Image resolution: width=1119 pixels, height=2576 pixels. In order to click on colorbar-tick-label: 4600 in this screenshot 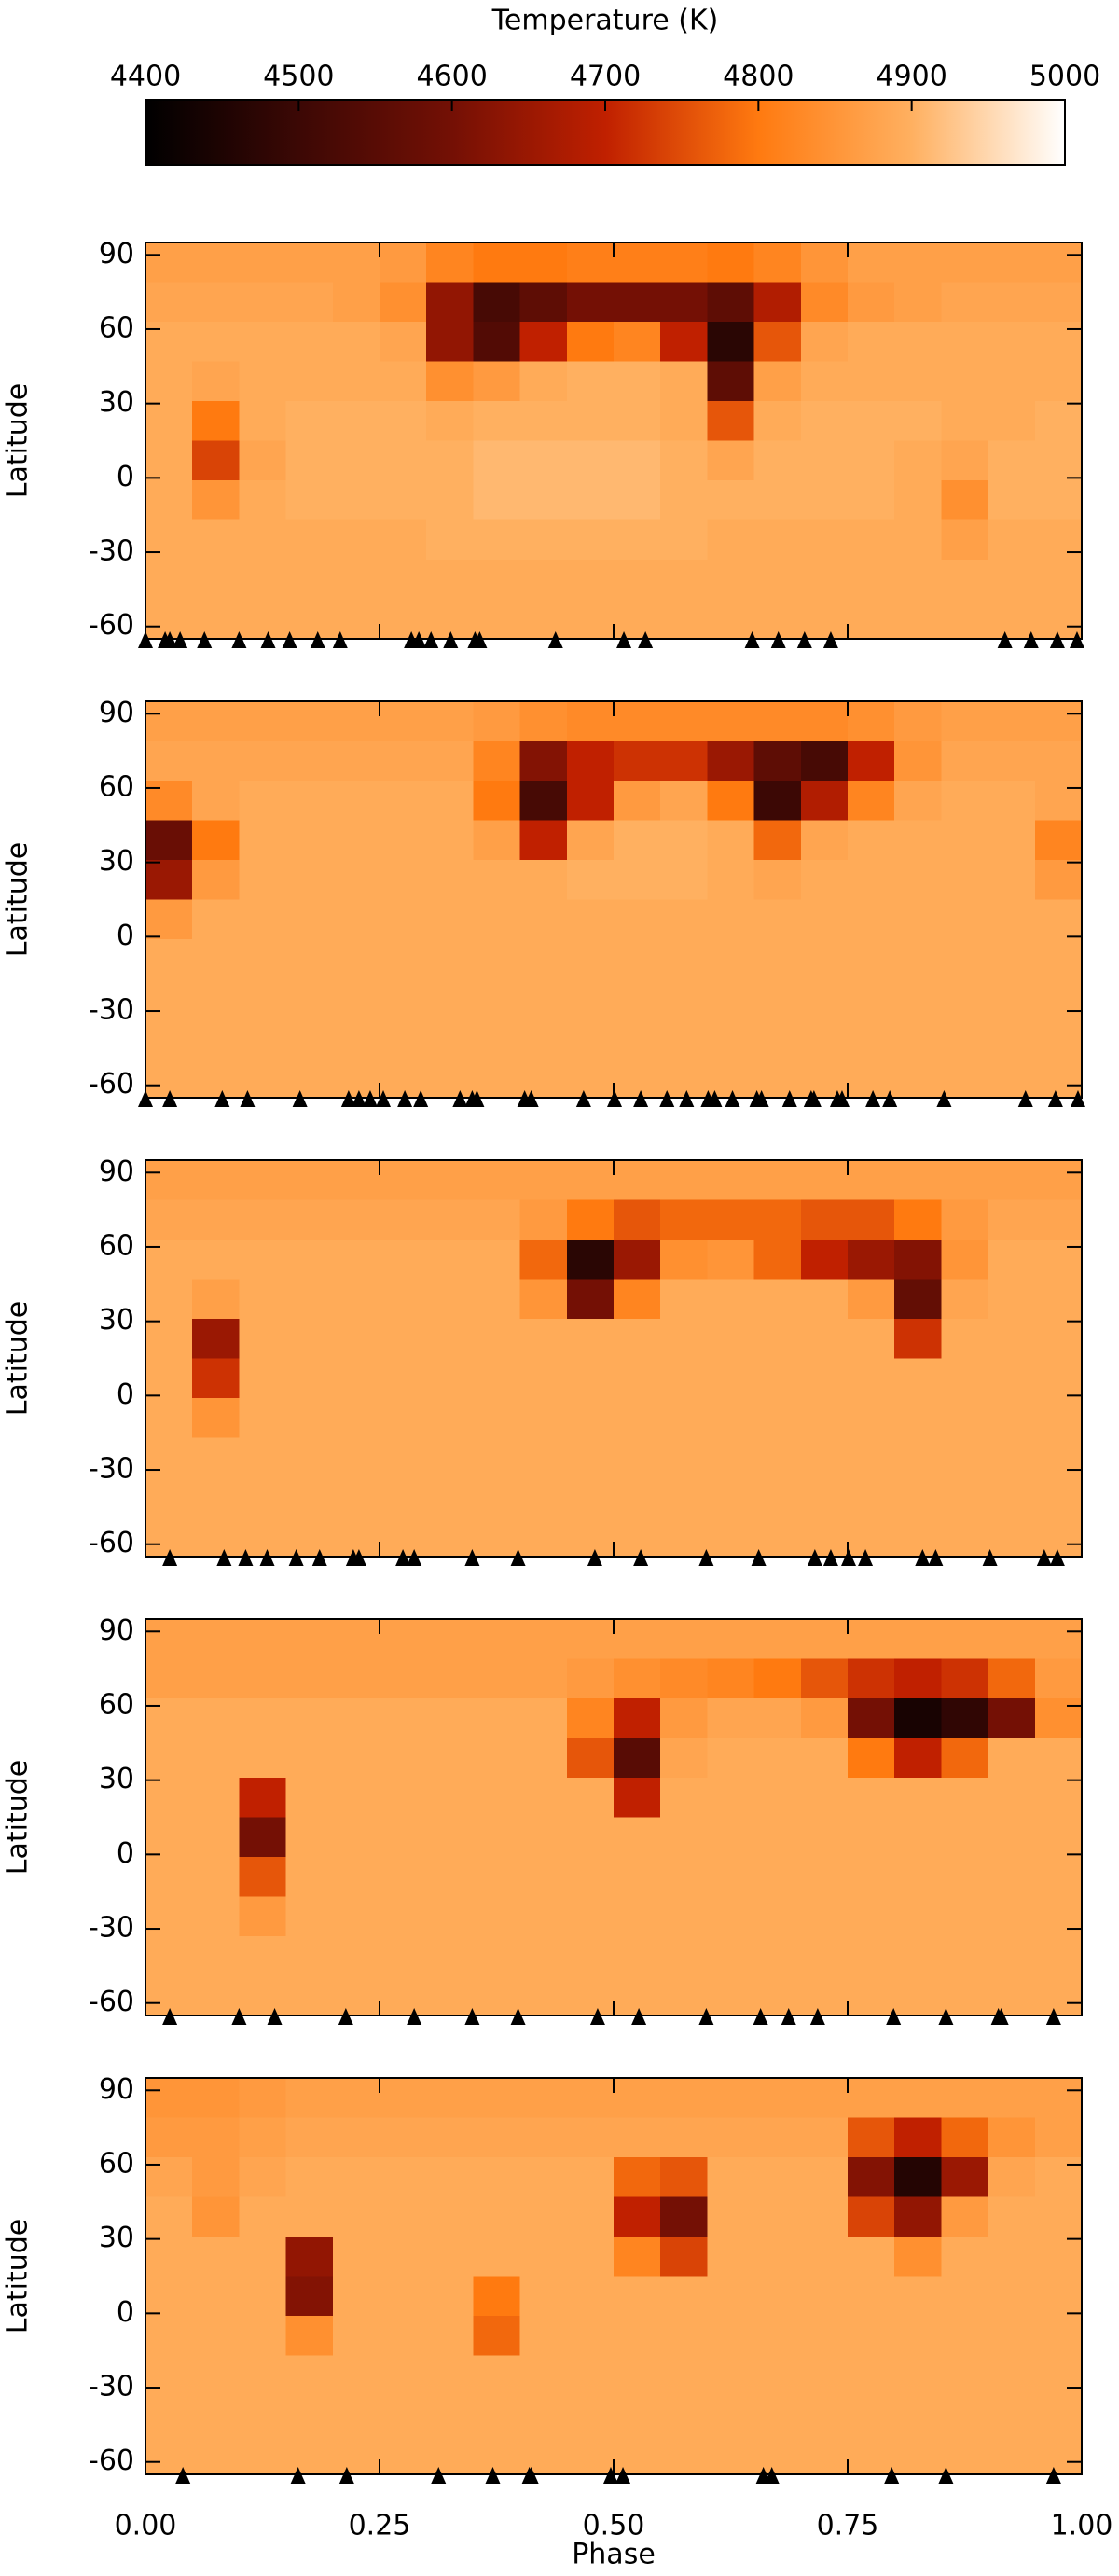, I will do `click(451, 77)`.